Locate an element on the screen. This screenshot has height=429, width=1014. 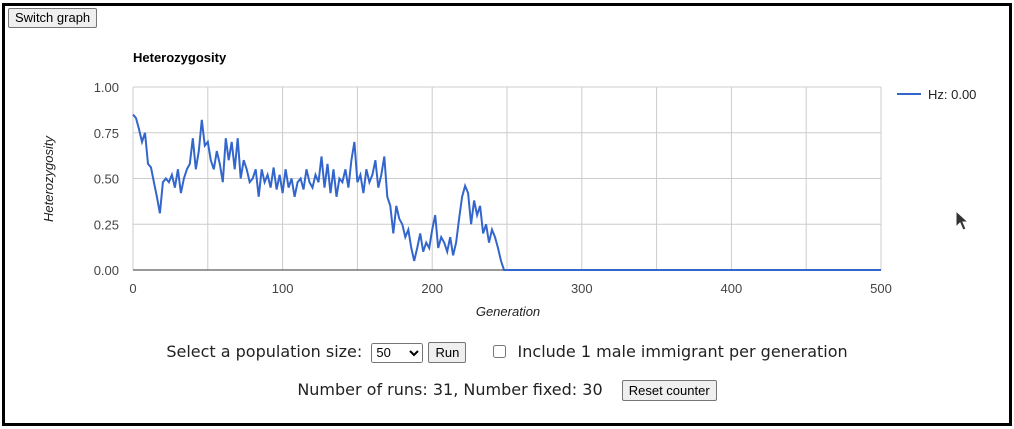
y-tick-label: 1.00 is located at coordinates (106, 87).